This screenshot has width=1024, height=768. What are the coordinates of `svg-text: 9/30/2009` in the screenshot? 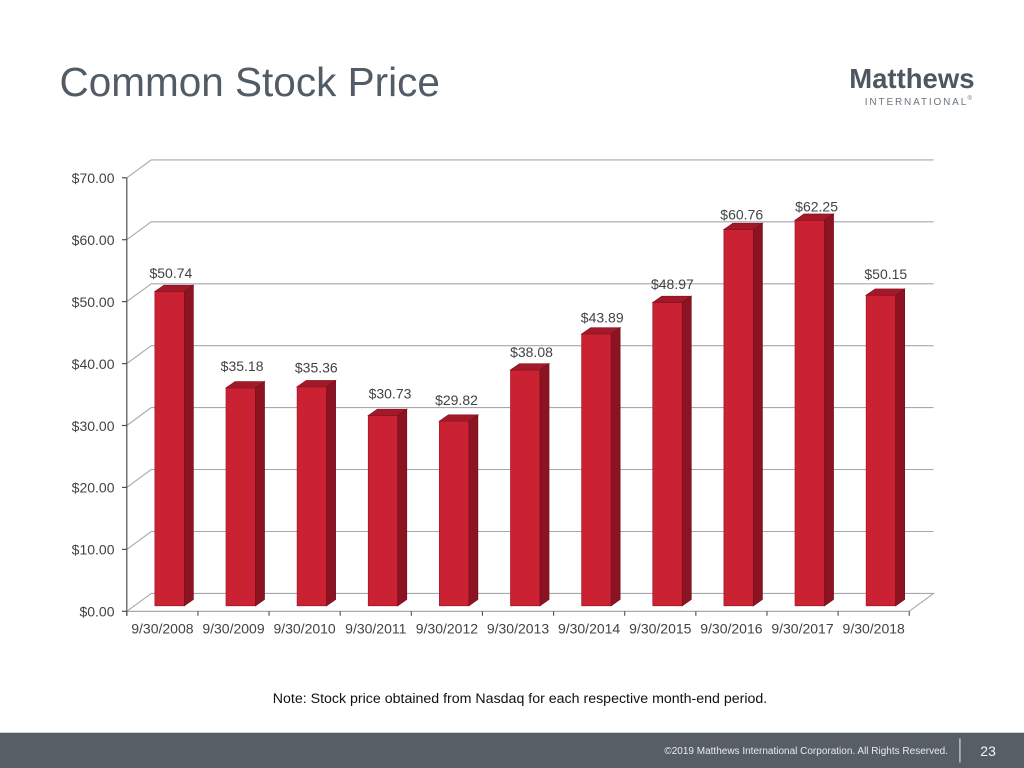 It's located at (233, 629).